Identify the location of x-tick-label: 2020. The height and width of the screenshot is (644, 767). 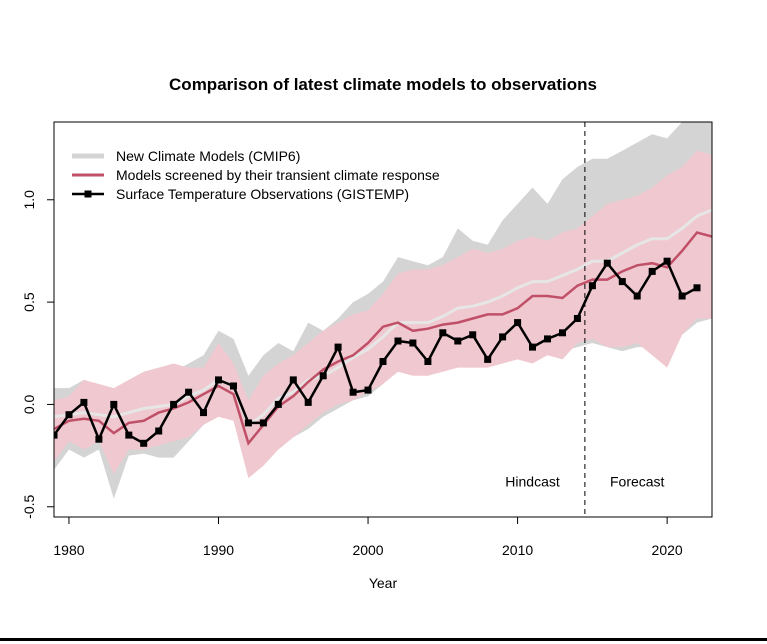
(667, 550).